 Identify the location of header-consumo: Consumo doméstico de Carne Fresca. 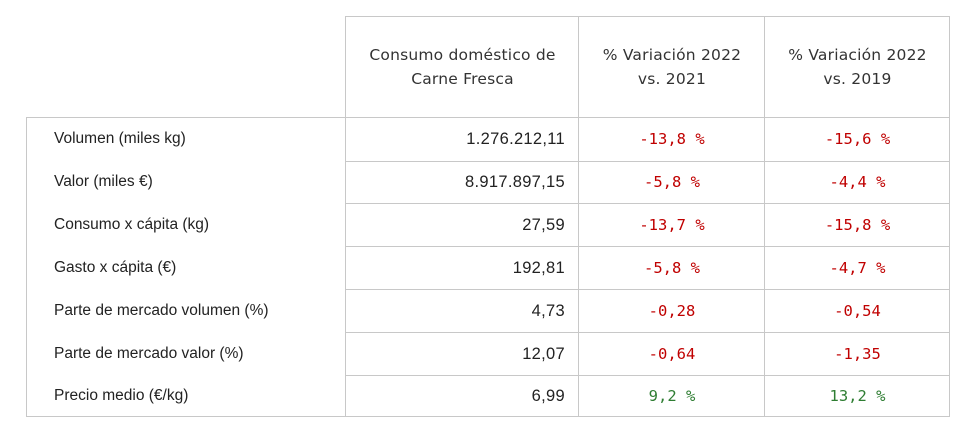
(462, 66).